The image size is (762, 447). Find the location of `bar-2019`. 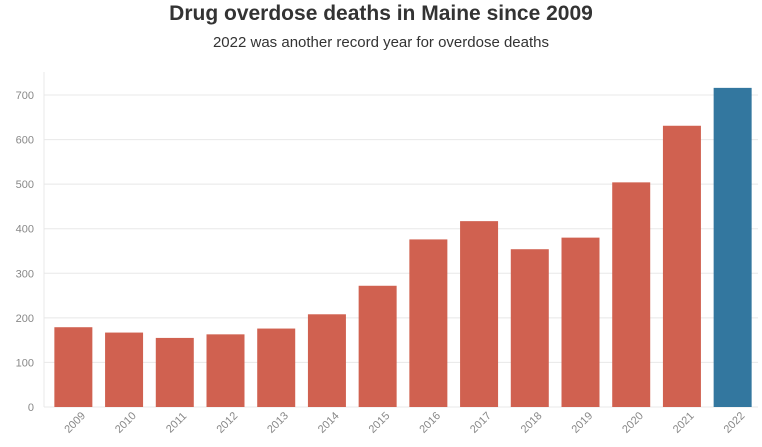

bar-2019 is located at coordinates (580, 322).